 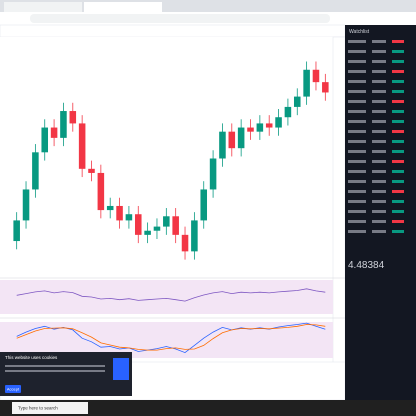 What do you see at coordinates (180, 18) in the screenshot?
I see `url-field` at bounding box center [180, 18].